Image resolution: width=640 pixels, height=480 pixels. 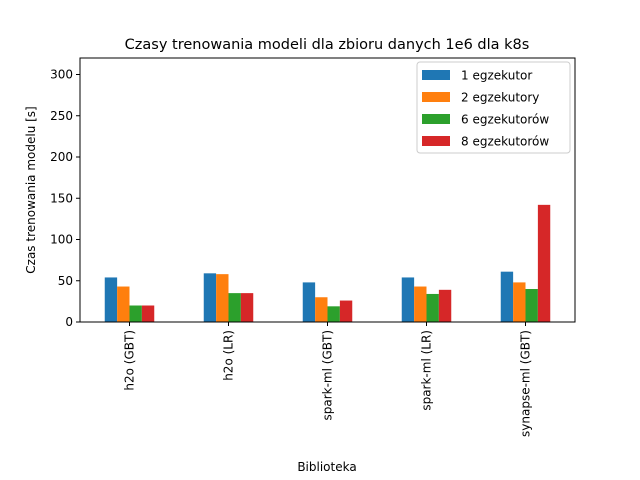 What do you see at coordinates (427, 370) in the screenshot?
I see `x-tick-label: spark-ml (LR)` at bounding box center [427, 370].